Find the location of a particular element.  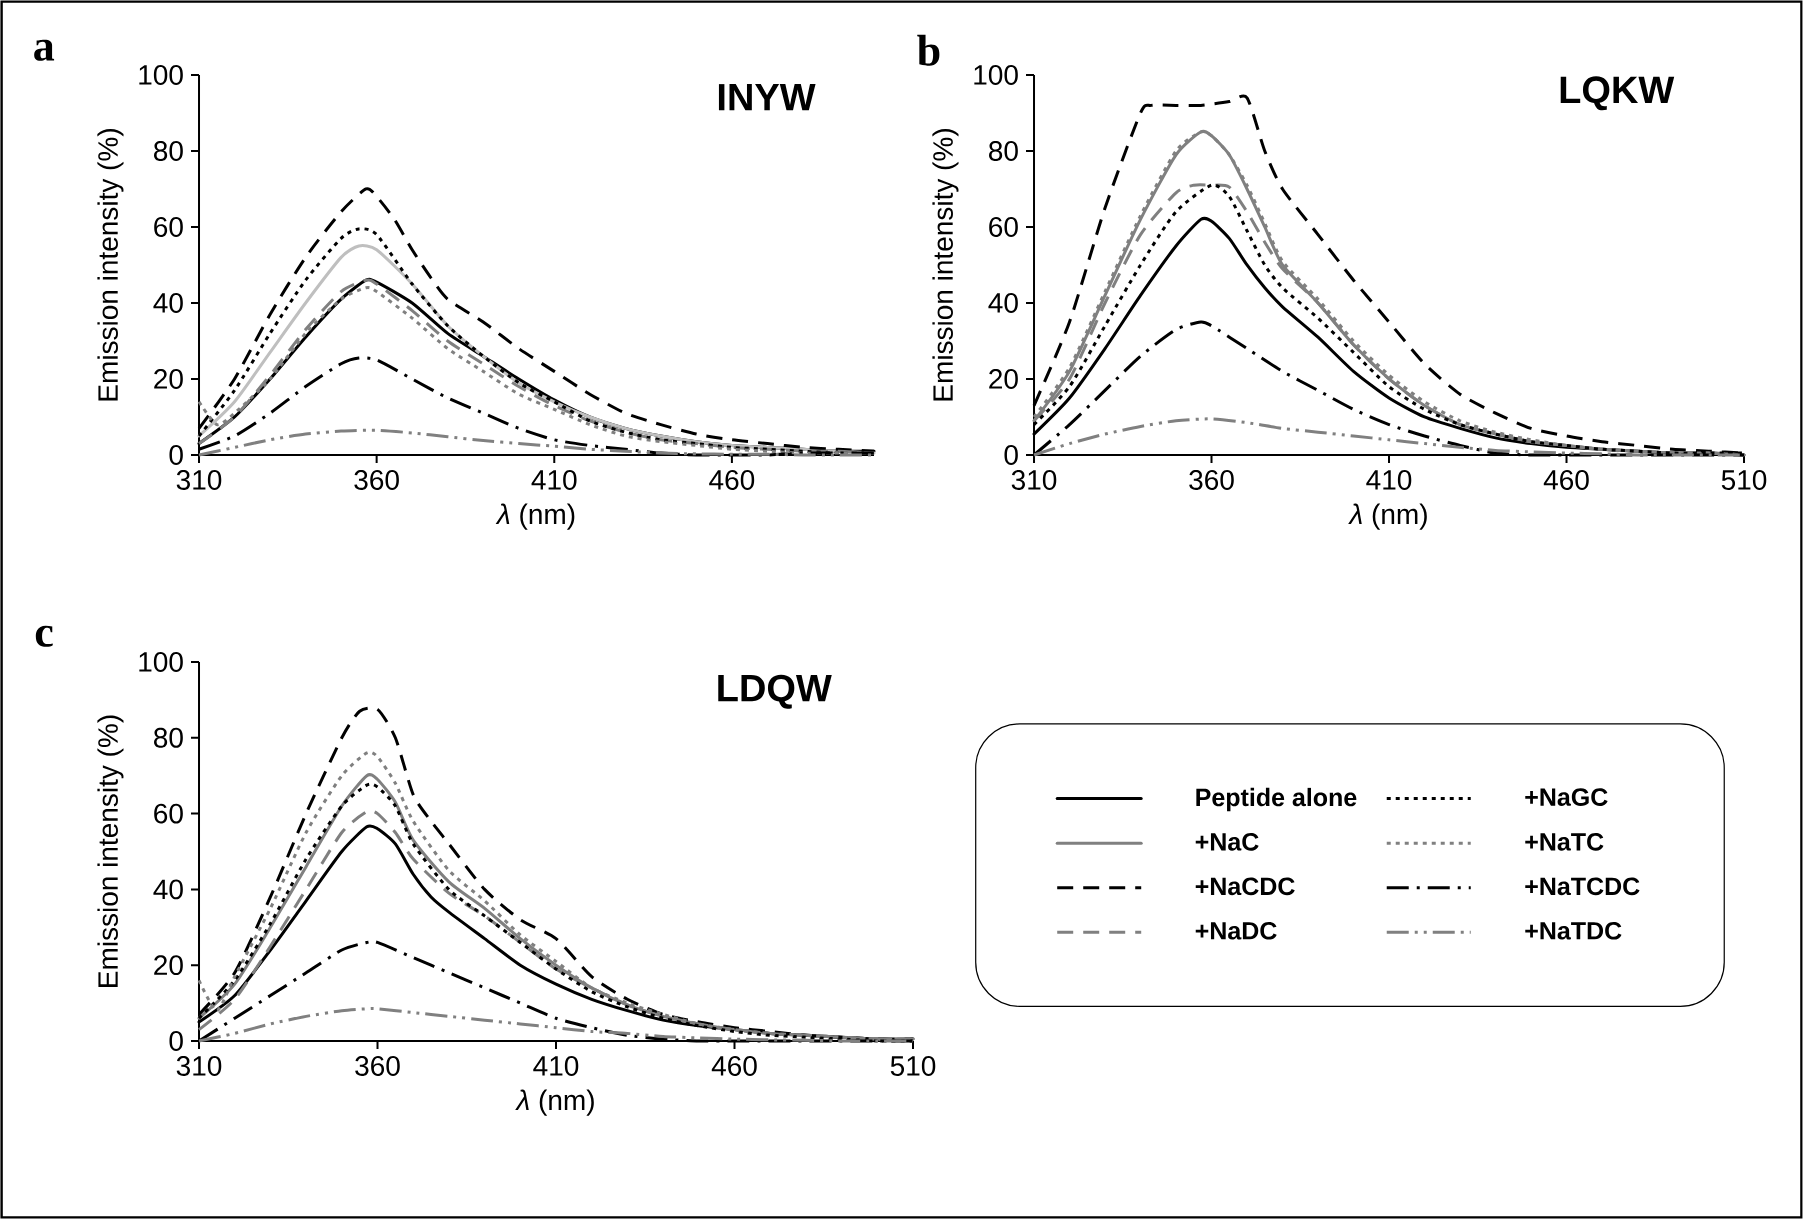

legend-label: +NaTC is located at coordinates (1564, 842).